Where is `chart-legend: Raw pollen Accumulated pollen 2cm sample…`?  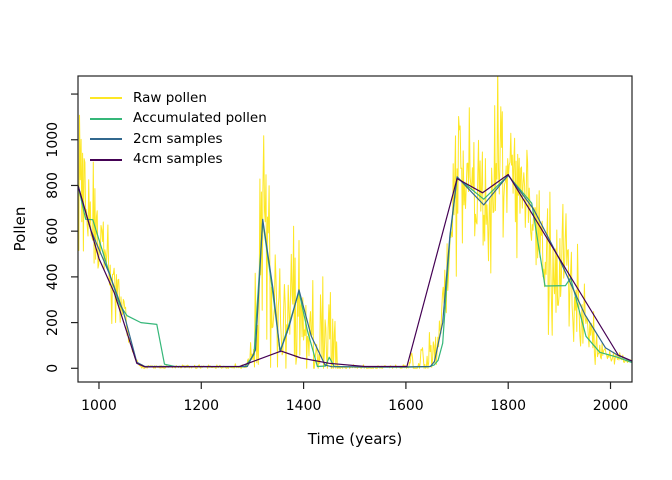
chart-legend: Raw pollen Accumulated pollen 2cm sample… is located at coordinates (178, 129).